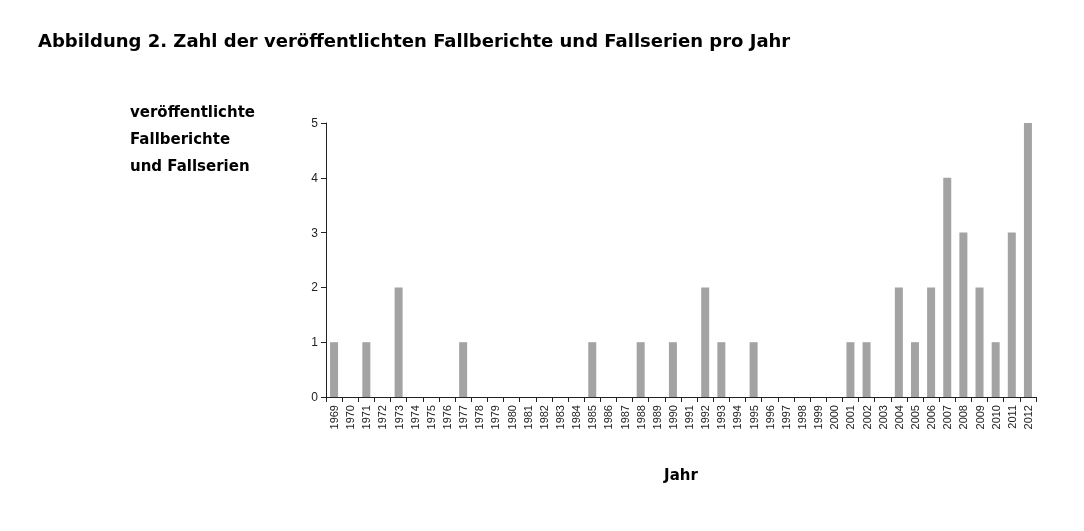  Describe the element at coordinates (463, 417) in the screenshot. I see `x-tick-label: 1977` at that location.